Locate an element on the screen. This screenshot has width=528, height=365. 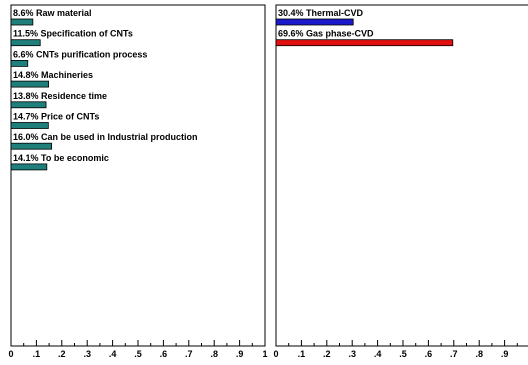
category-label: 13.8% Residence time is located at coordinates (60, 96).